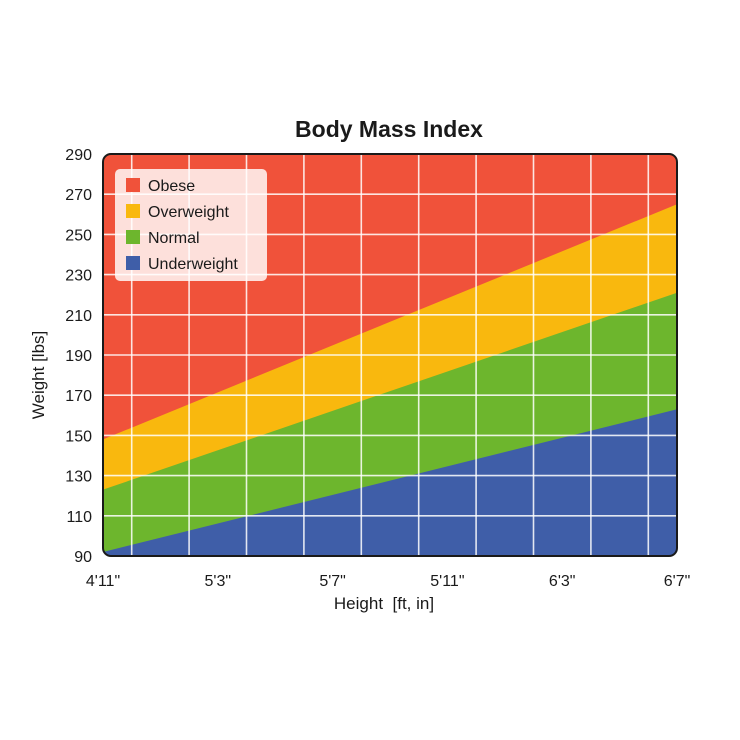 The height and width of the screenshot is (740, 740). I want to click on y-axis-label: Weight [lbs], so click(38, 375).